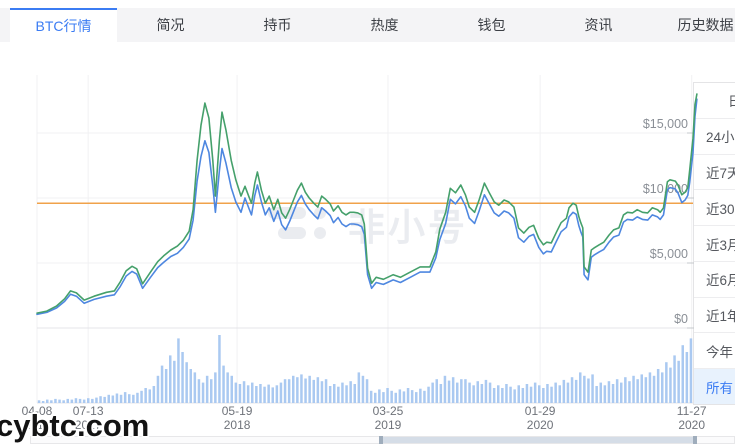 The width and height of the screenshot is (735, 445). Describe the element at coordinates (714, 351) in the screenshot. I see `range-option: 今年` at that location.